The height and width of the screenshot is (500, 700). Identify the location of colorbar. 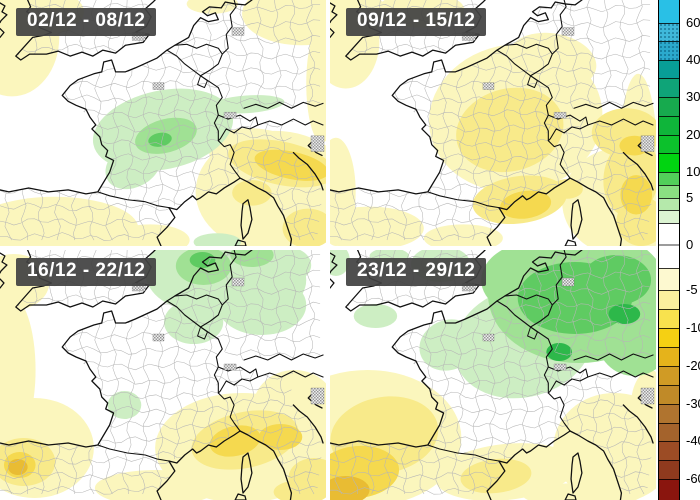
(669, 250).